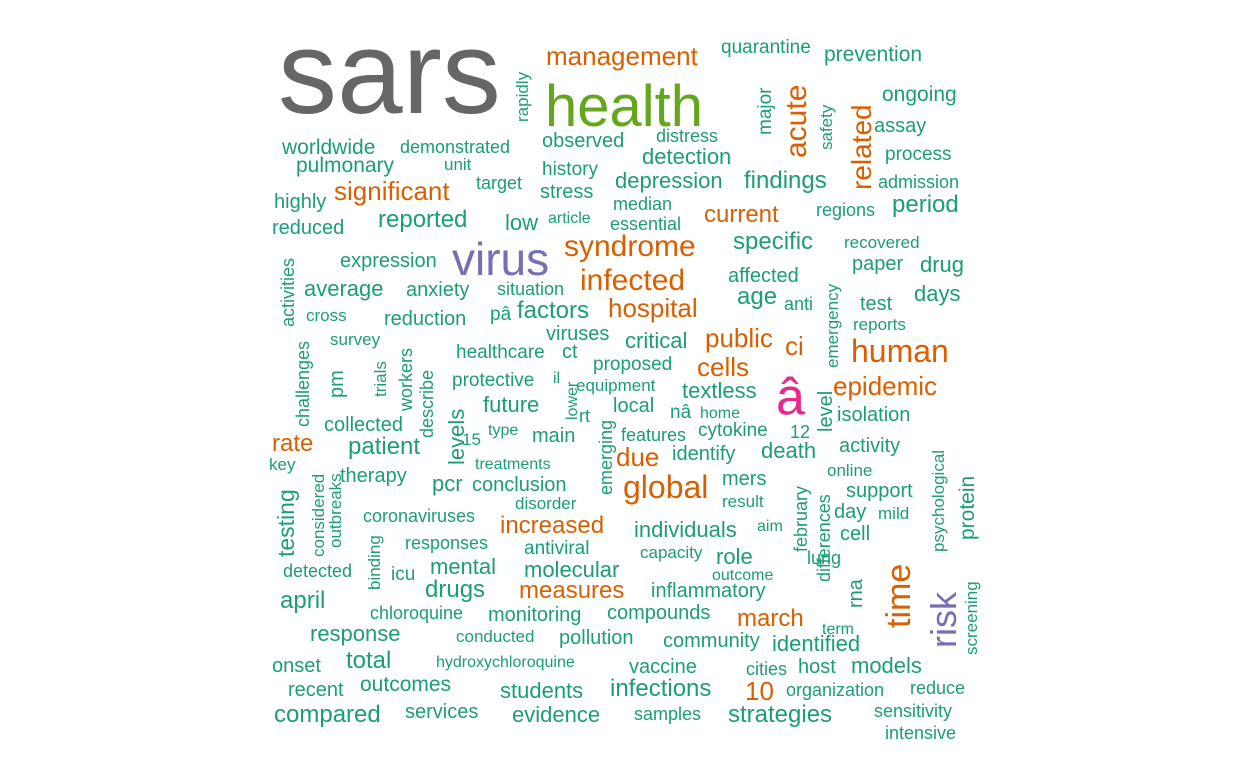 The image size is (1248, 768). Describe the element at coordinates (742, 575) in the screenshot. I see `word-145: outcome` at that location.